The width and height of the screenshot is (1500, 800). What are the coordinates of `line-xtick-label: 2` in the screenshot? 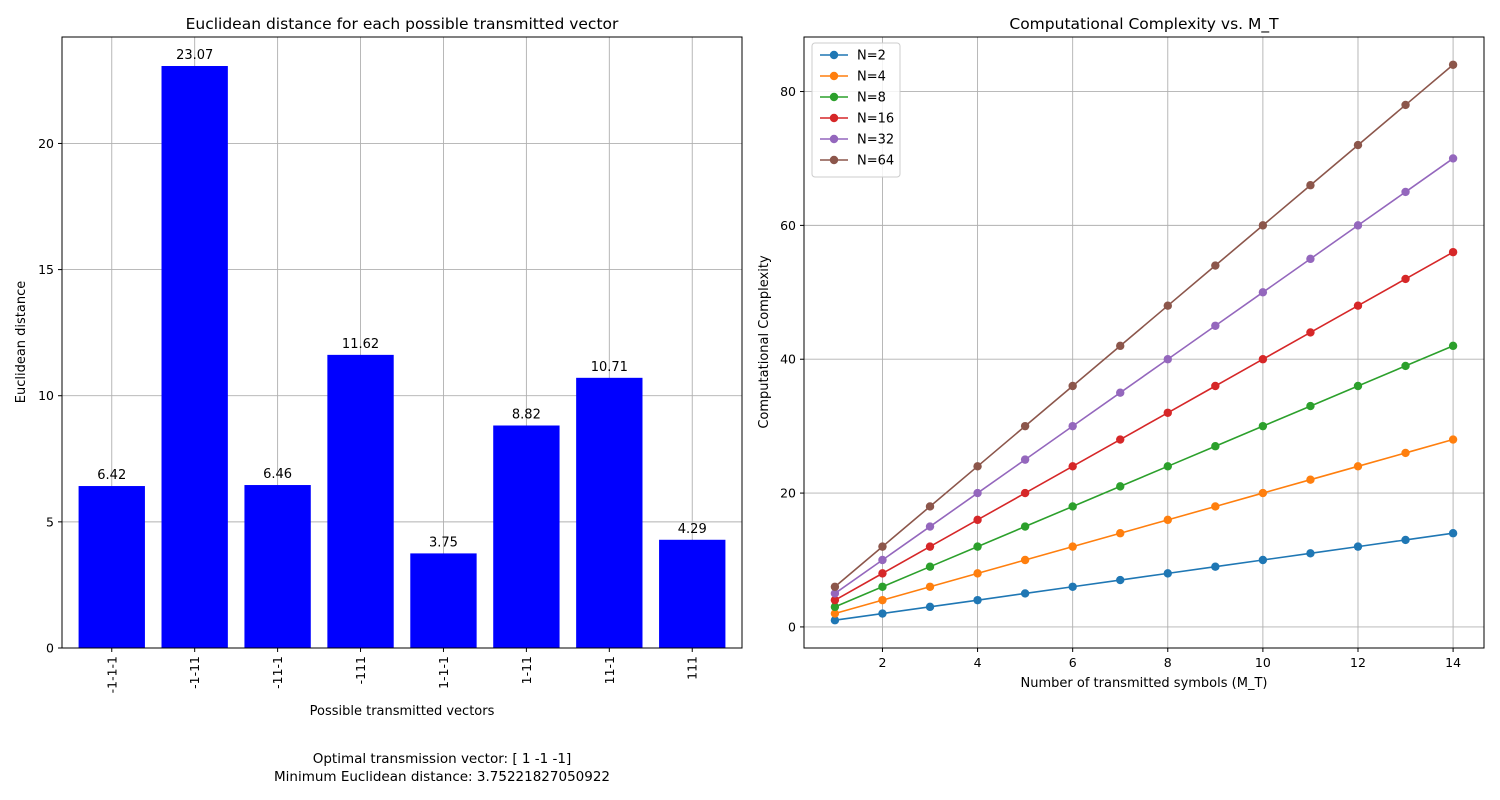 It's located at (882, 662).